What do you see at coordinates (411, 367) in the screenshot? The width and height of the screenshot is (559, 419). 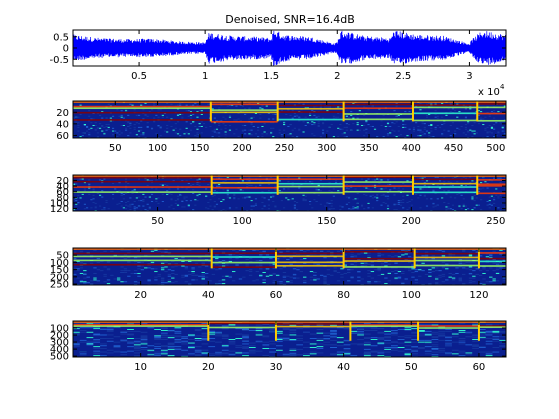 I see `x-tick-label: 50` at bounding box center [411, 367].